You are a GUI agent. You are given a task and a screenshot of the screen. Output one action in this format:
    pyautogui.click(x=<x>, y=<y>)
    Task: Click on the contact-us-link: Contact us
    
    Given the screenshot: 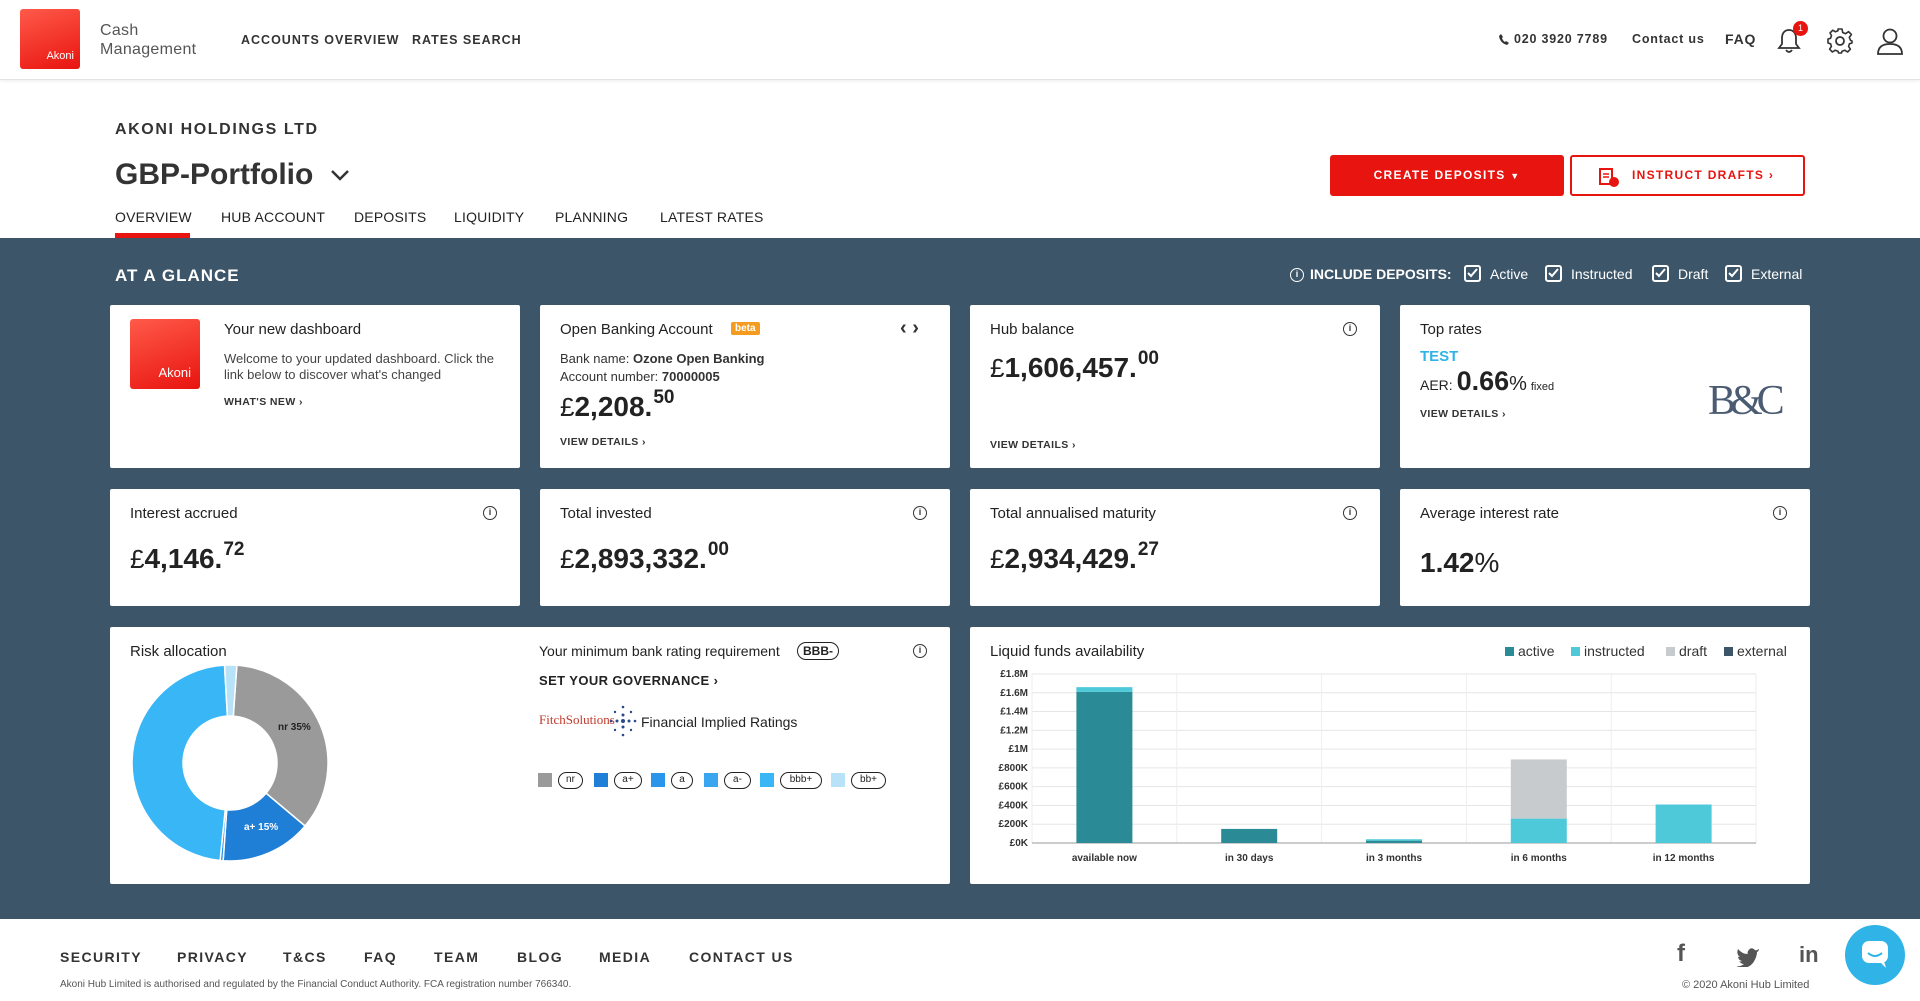 What is the action you would take?
    pyautogui.click(x=1668, y=39)
    